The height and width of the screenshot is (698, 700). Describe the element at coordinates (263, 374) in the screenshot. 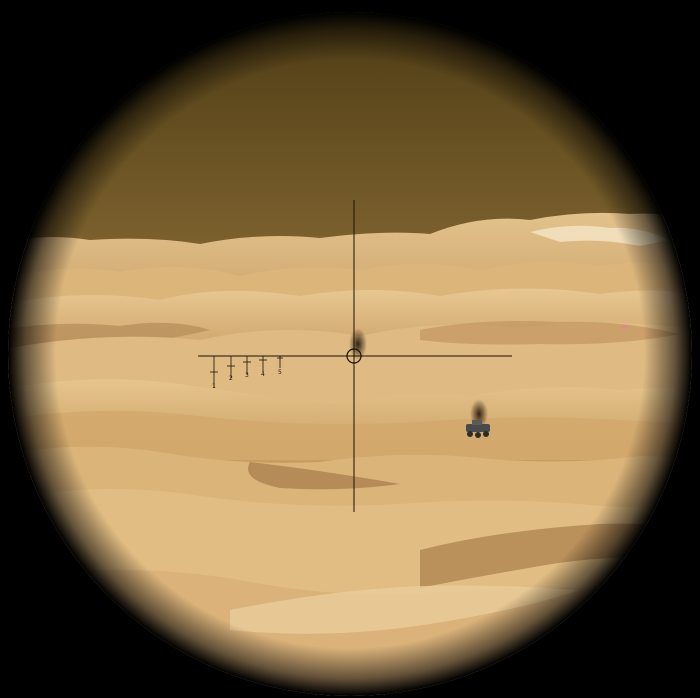

I see `range-label-4: 4` at that location.